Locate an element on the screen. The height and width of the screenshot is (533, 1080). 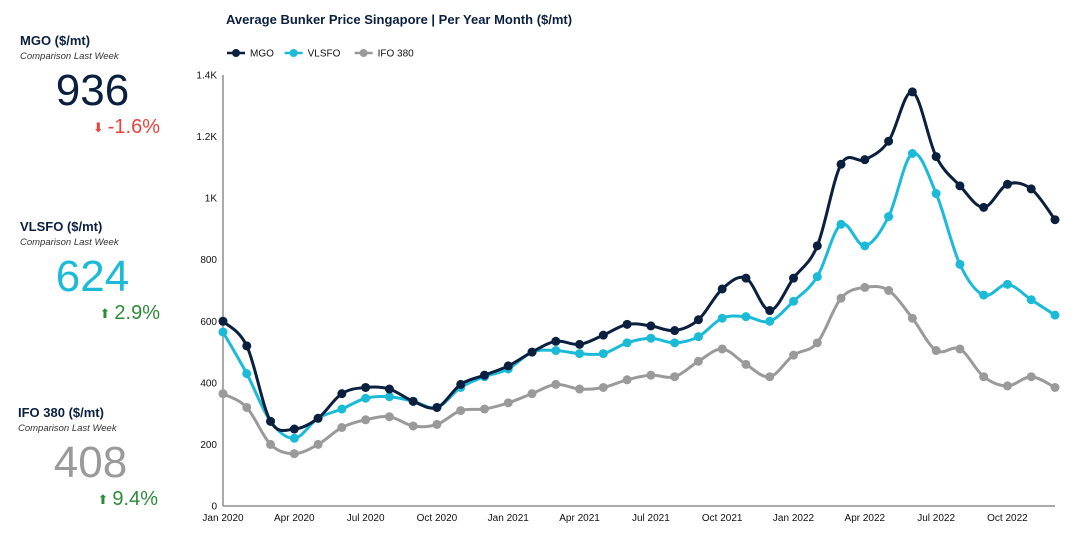
x-tick-label: Jan 2022 is located at coordinates (794, 518).